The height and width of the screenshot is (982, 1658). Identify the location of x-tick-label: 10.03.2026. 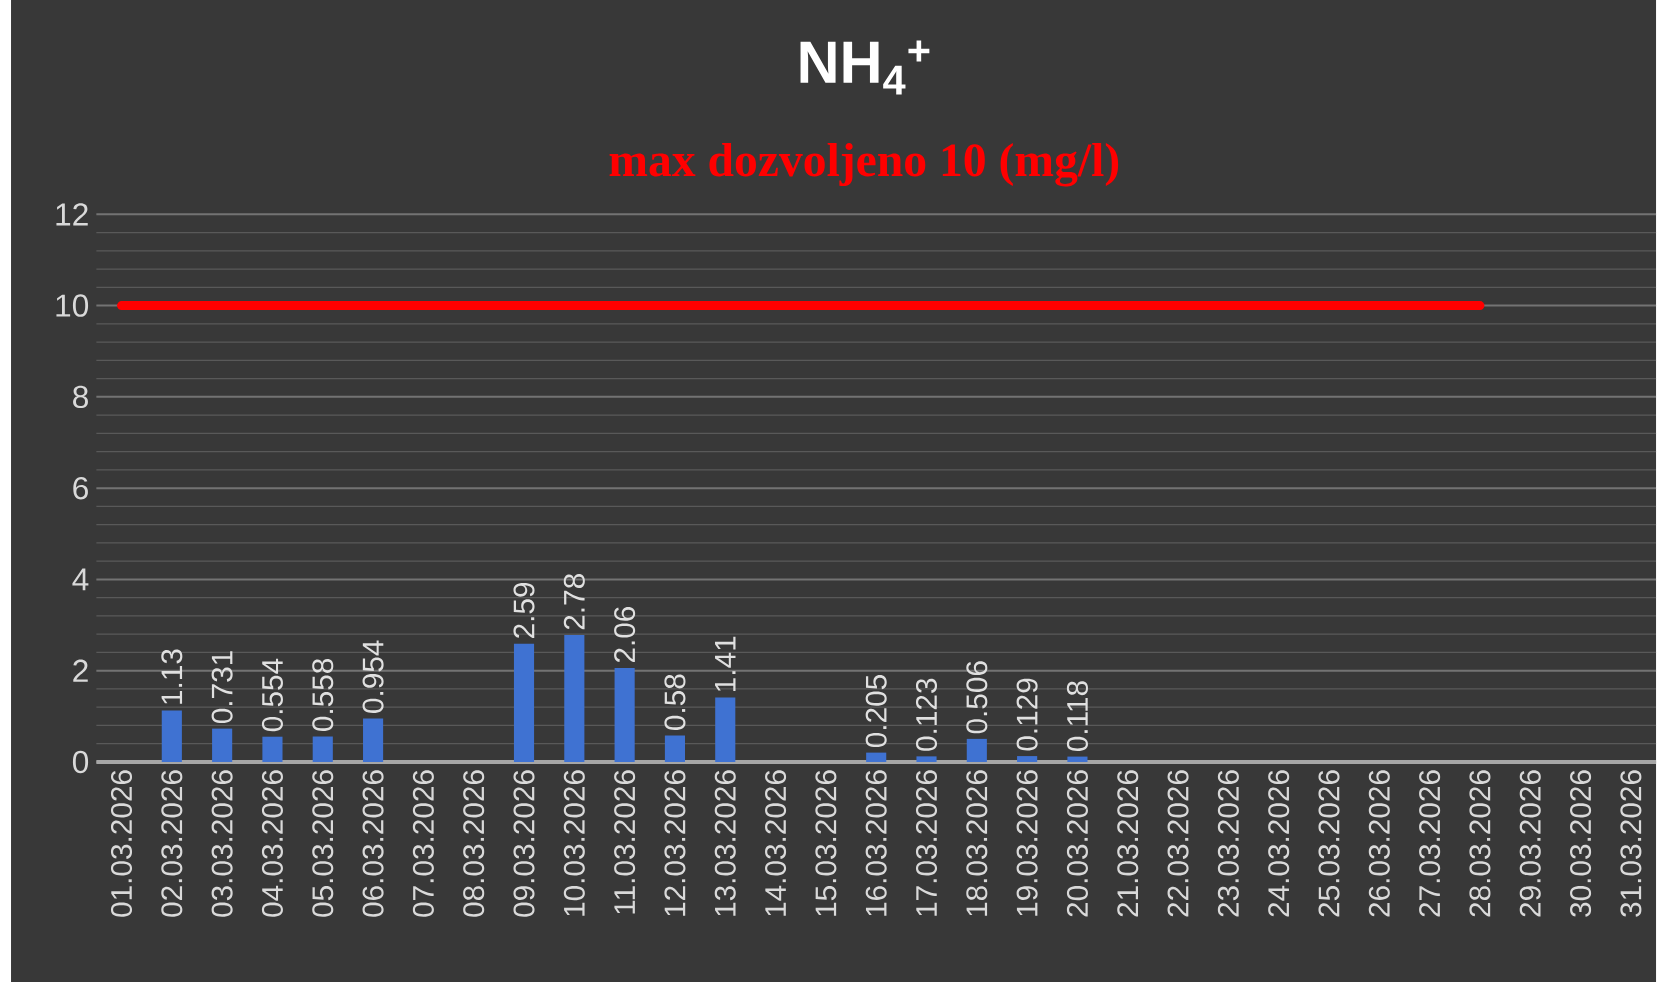
(574, 843).